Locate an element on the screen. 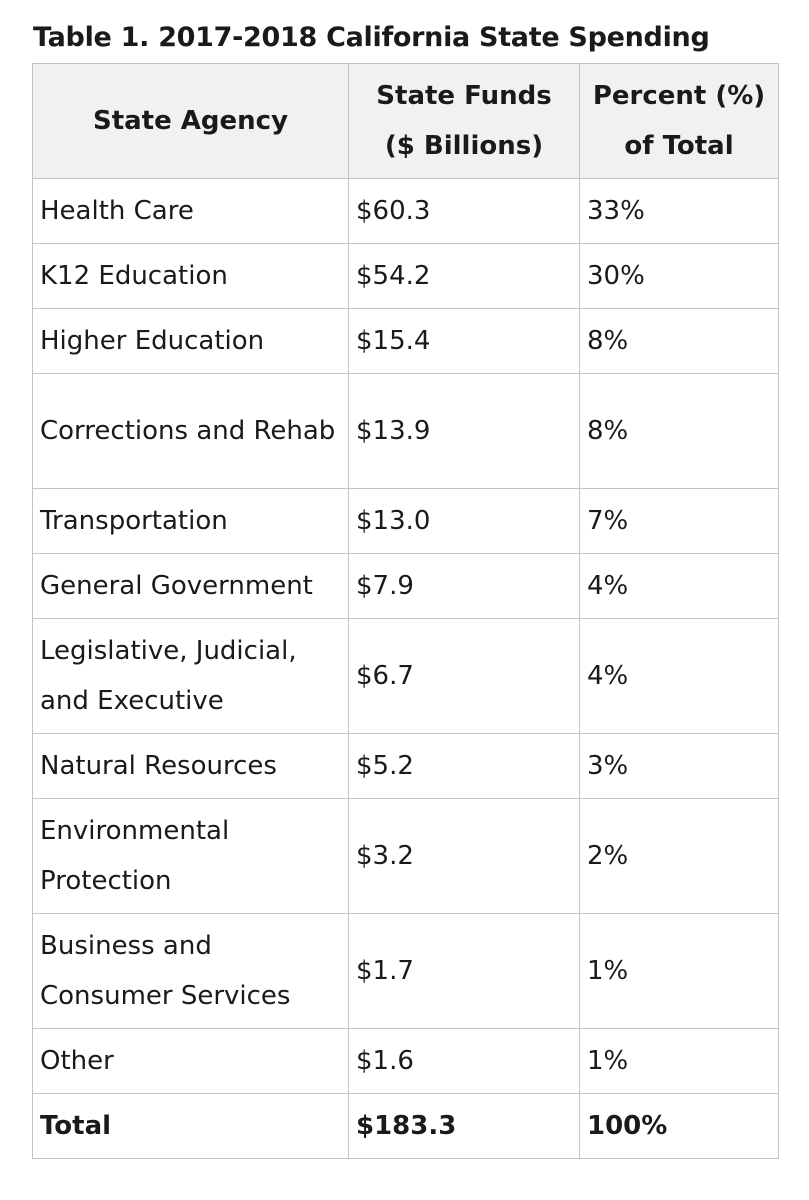  header-state-agency: State Agency is located at coordinates (190, 121).